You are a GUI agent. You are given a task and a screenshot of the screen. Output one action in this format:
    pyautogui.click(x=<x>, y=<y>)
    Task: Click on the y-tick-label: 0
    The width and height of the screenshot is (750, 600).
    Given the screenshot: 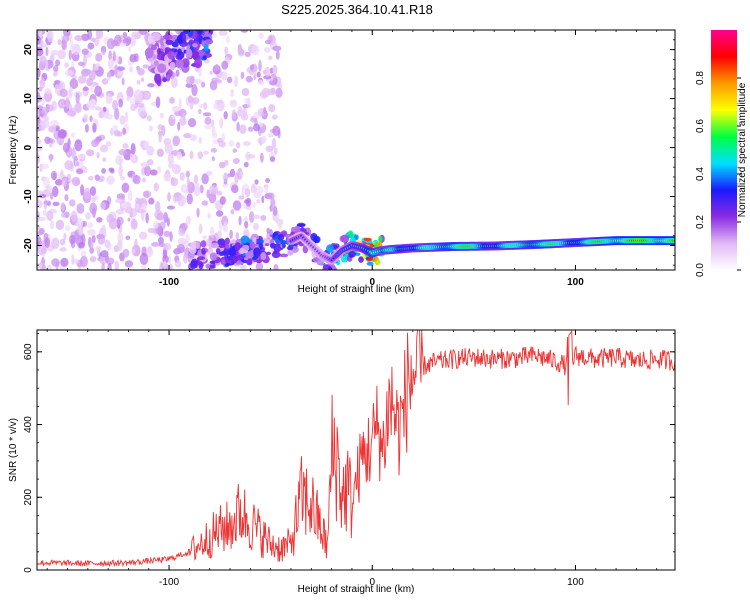 What is the action you would take?
    pyautogui.click(x=28, y=570)
    